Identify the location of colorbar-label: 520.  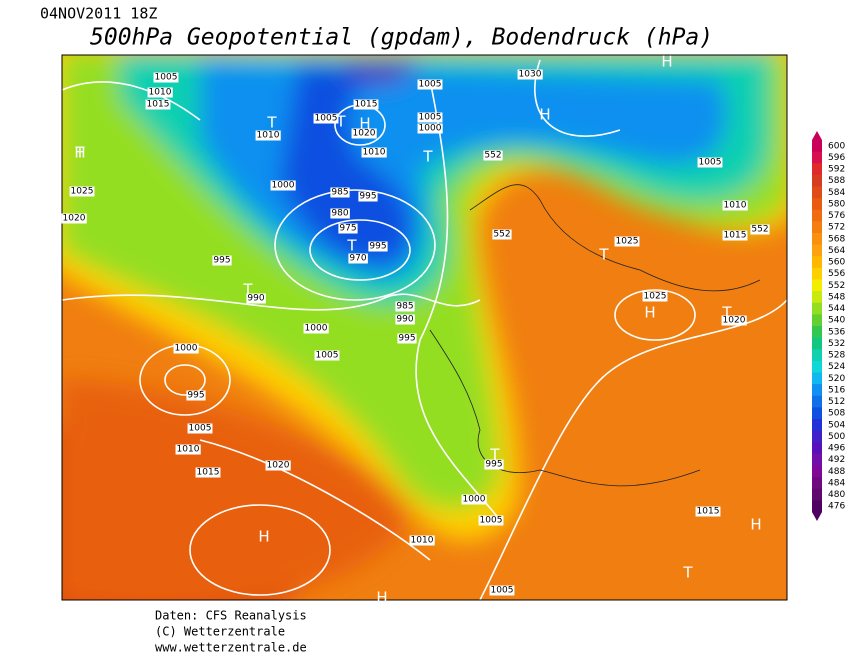
(836, 379).